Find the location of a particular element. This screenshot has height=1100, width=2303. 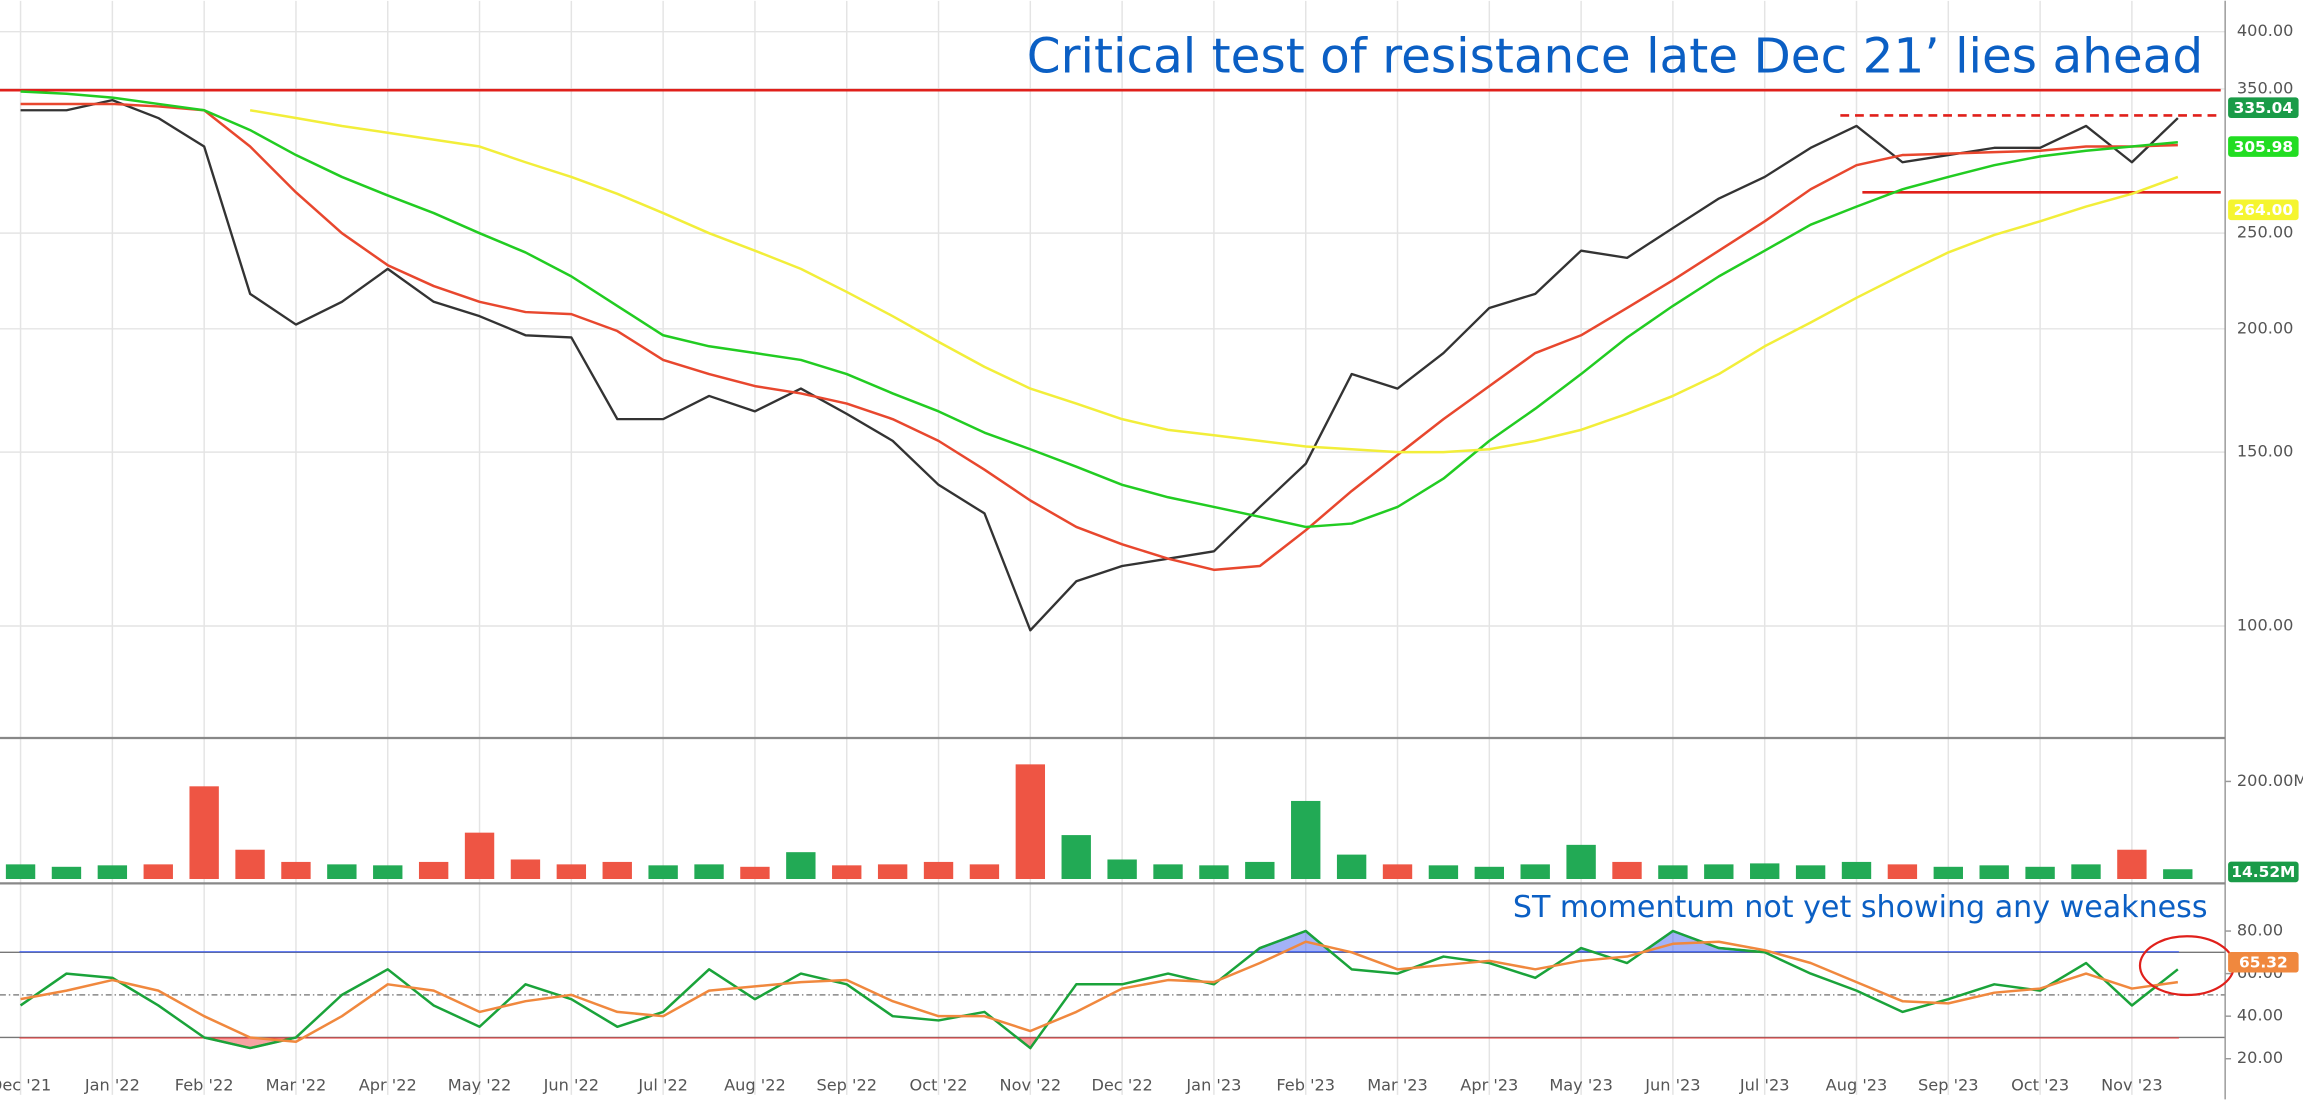

x-tick-label: Dec '22 is located at coordinates (1121, 1085).